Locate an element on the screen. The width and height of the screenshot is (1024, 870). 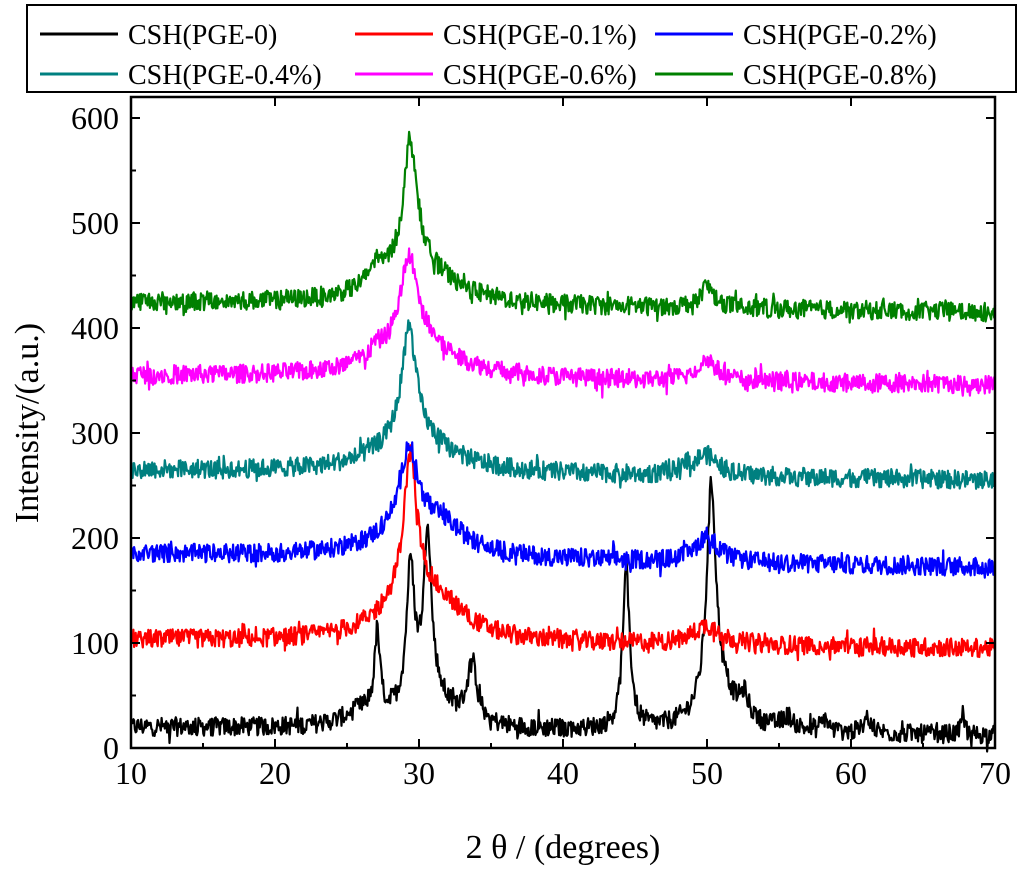
x-tick-label: 40 is located at coordinates (563, 773).